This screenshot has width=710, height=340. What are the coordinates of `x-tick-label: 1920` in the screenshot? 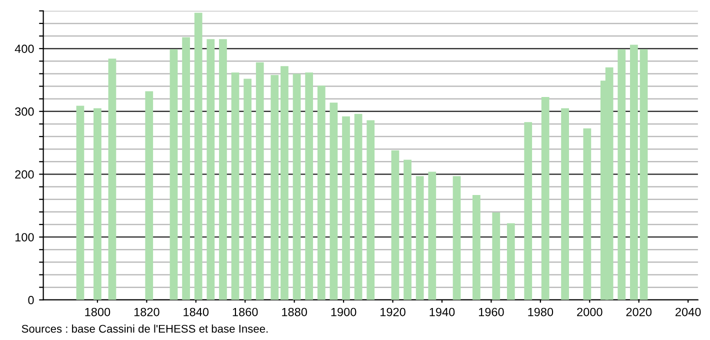 It's located at (393, 312).